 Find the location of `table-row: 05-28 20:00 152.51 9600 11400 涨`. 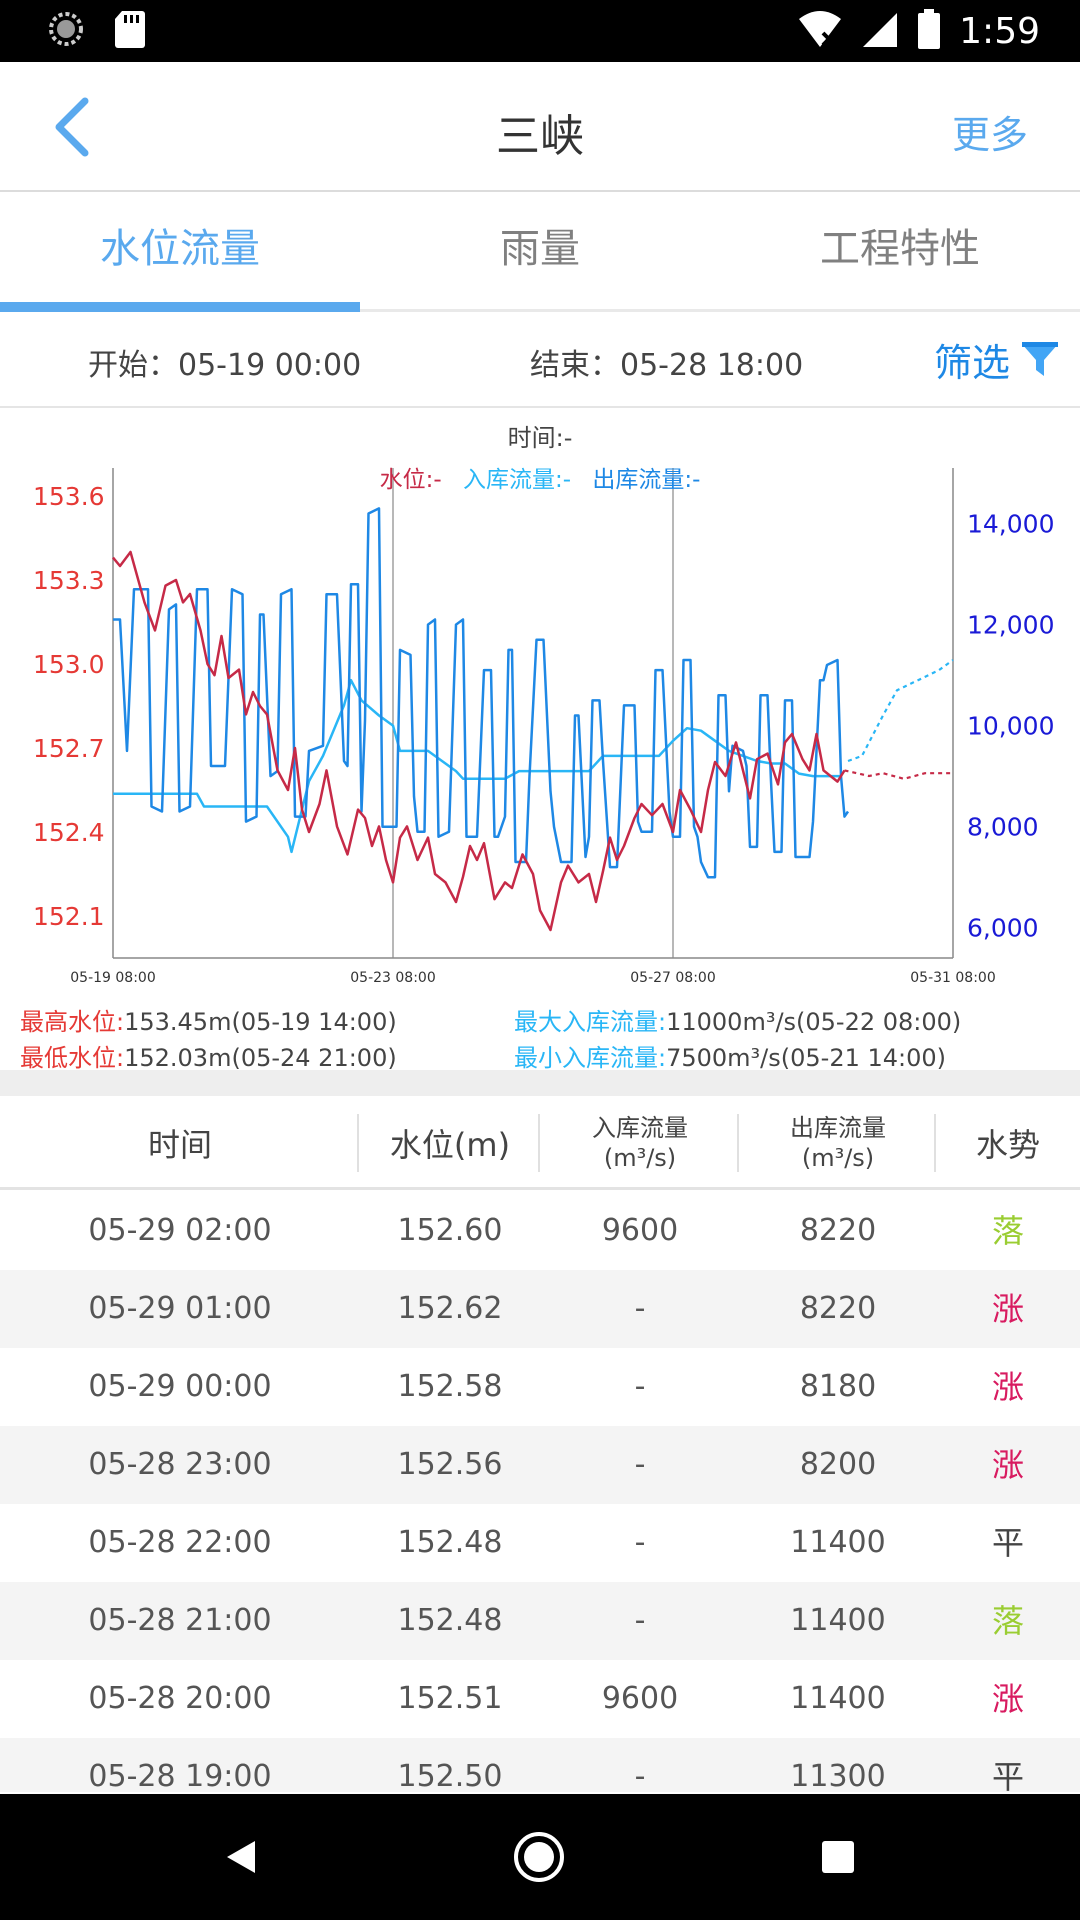

table-row: 05-28 20:00 152.51 9600 11400 涨 is located at coordinates (540, 1699).